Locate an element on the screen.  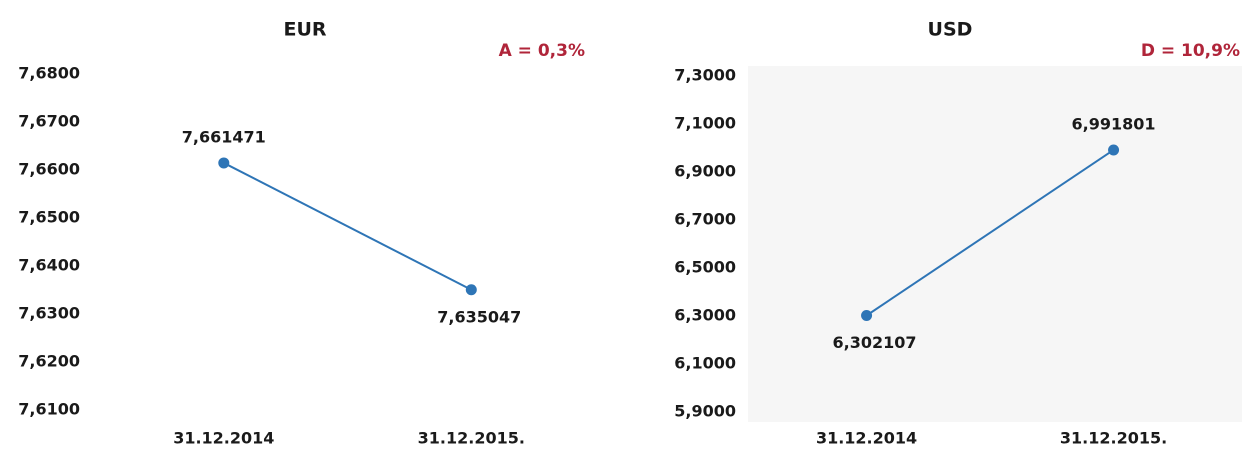
y-tick-label: 6,1000 is located at coordinates (705, 363).